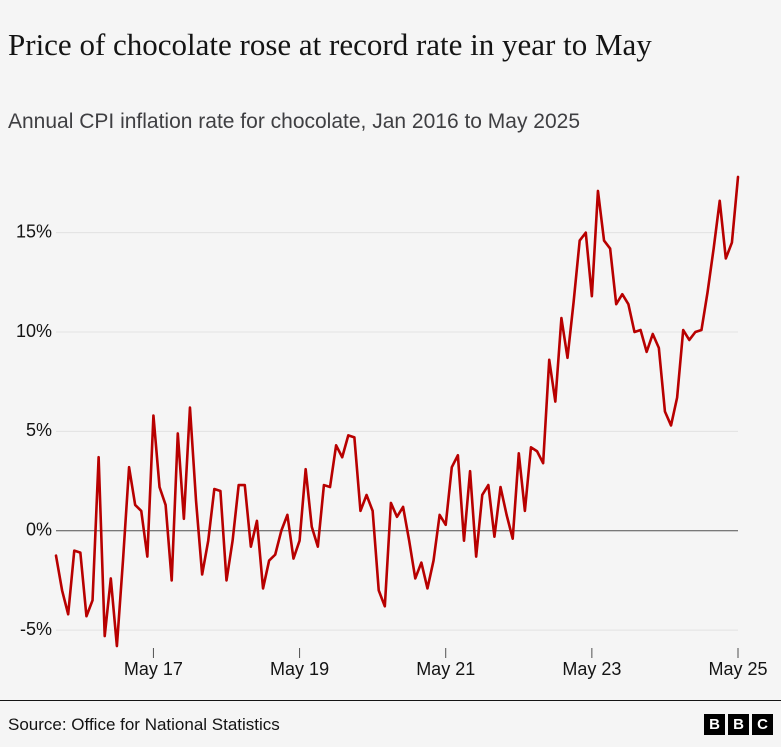 The image size is (781, 747). What do you see at coordinates (390, 700) in the screenshot?
I see `footer-rule` at bounding box center [390, 700].